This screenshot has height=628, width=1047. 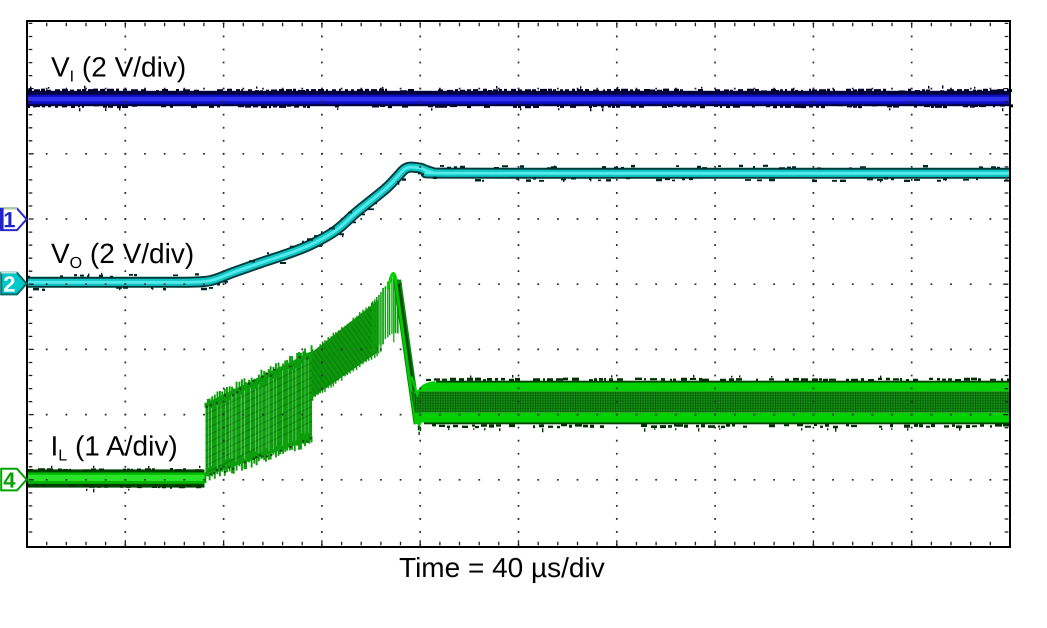 What do you see at coordinates (118, 69) in the screenshot?
I see `svg-text: VI (2 V/div)` at bounding box center [118, 69].